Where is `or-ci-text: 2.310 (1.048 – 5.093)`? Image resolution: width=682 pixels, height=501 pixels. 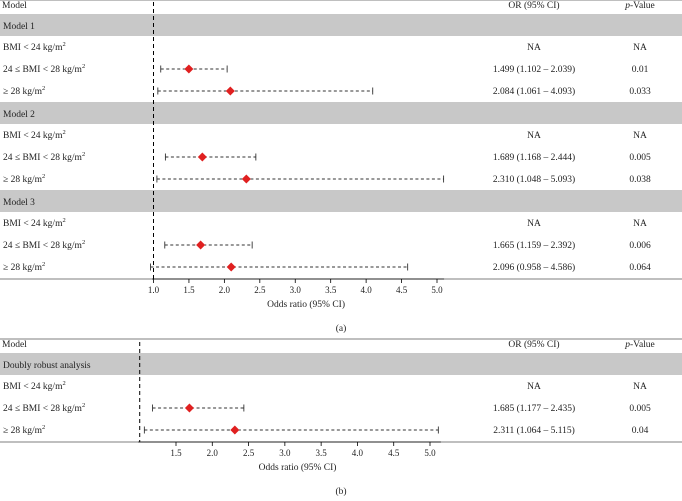
or-ci-text: 2.310 (1.048 – 5.093) is located at coordinates (534, 179).